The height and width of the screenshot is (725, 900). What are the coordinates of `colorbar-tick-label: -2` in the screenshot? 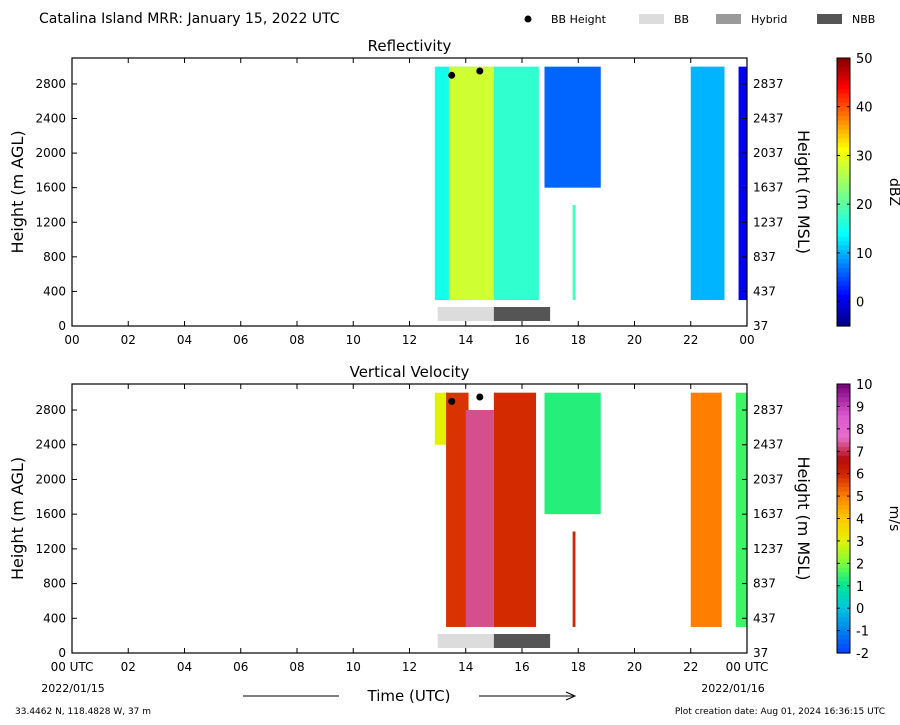 It's located at (862, 654).